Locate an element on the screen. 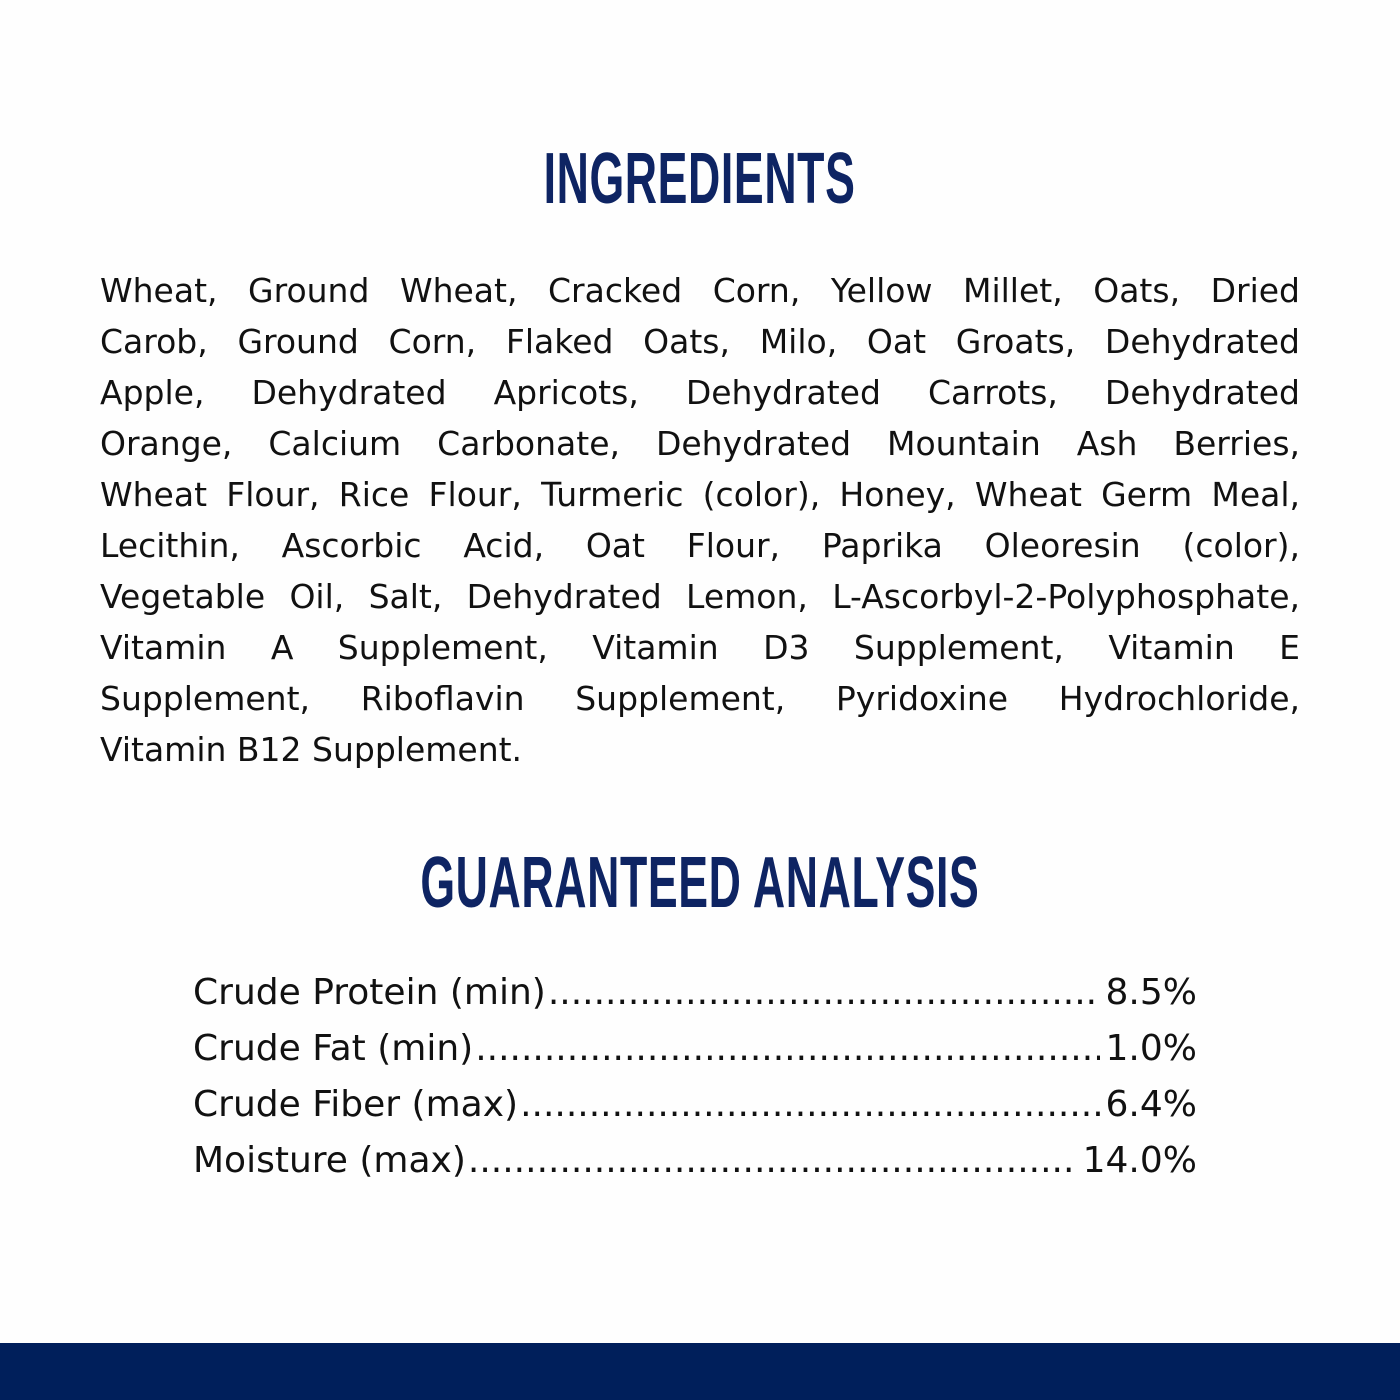  analysis-label: Crude Fat (min) is located at coordinates (333, 1048).